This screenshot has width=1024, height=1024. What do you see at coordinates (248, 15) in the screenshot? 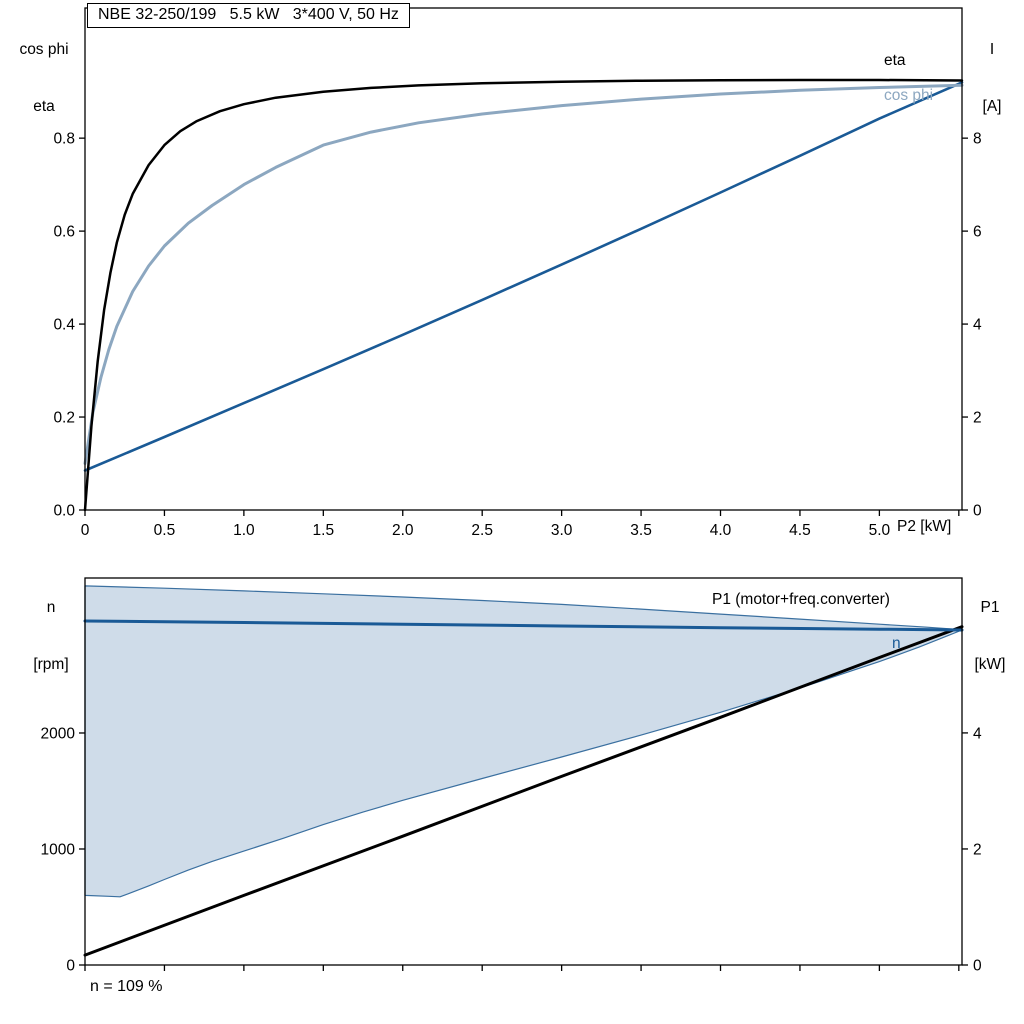
I see `chart-title-box: NBE 32-250/199 5.5 kW 3*400 V, 50 Hz` at bounding box center [248, 15].